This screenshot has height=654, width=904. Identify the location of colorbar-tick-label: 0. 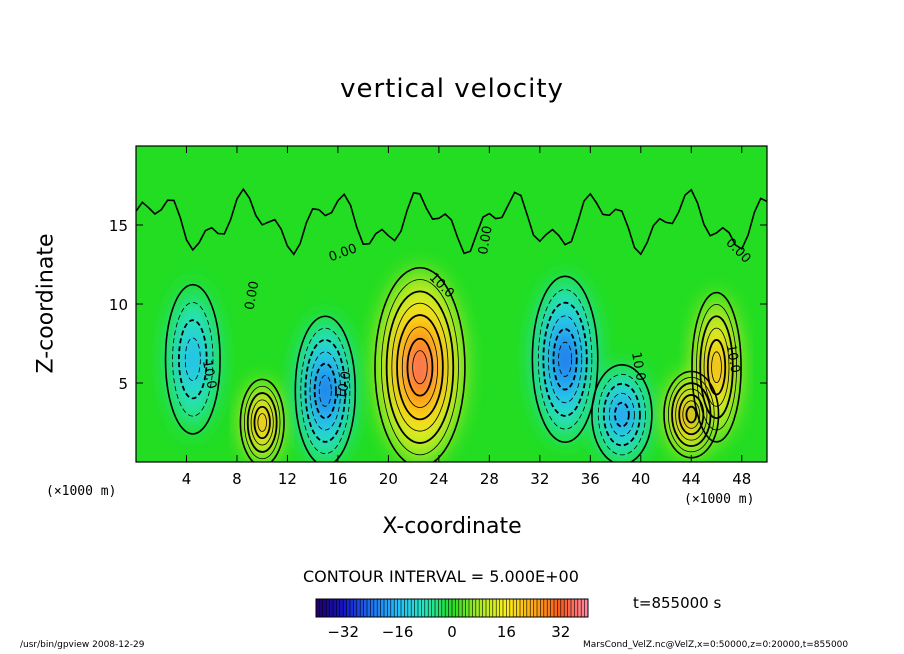
(452, 632).